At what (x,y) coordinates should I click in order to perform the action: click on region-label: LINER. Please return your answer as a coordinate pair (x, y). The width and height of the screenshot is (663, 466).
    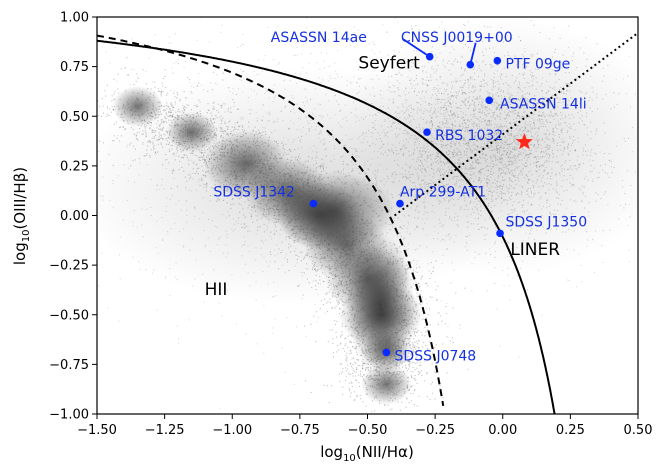
    Looking at the image, I should click on (535, 250).